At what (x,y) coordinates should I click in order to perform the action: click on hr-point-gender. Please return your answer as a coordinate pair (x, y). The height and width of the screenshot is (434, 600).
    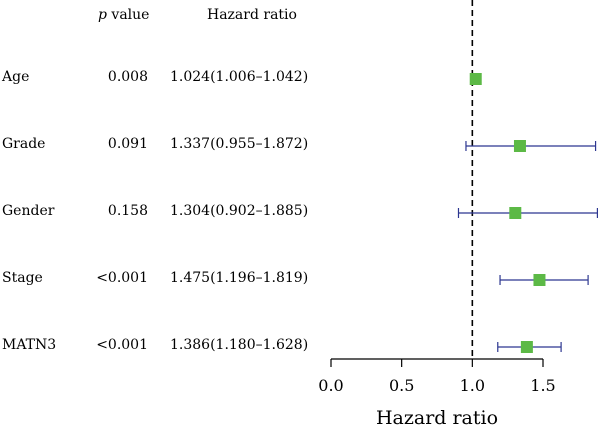
    Looking at the image, I should click on (515, 213).